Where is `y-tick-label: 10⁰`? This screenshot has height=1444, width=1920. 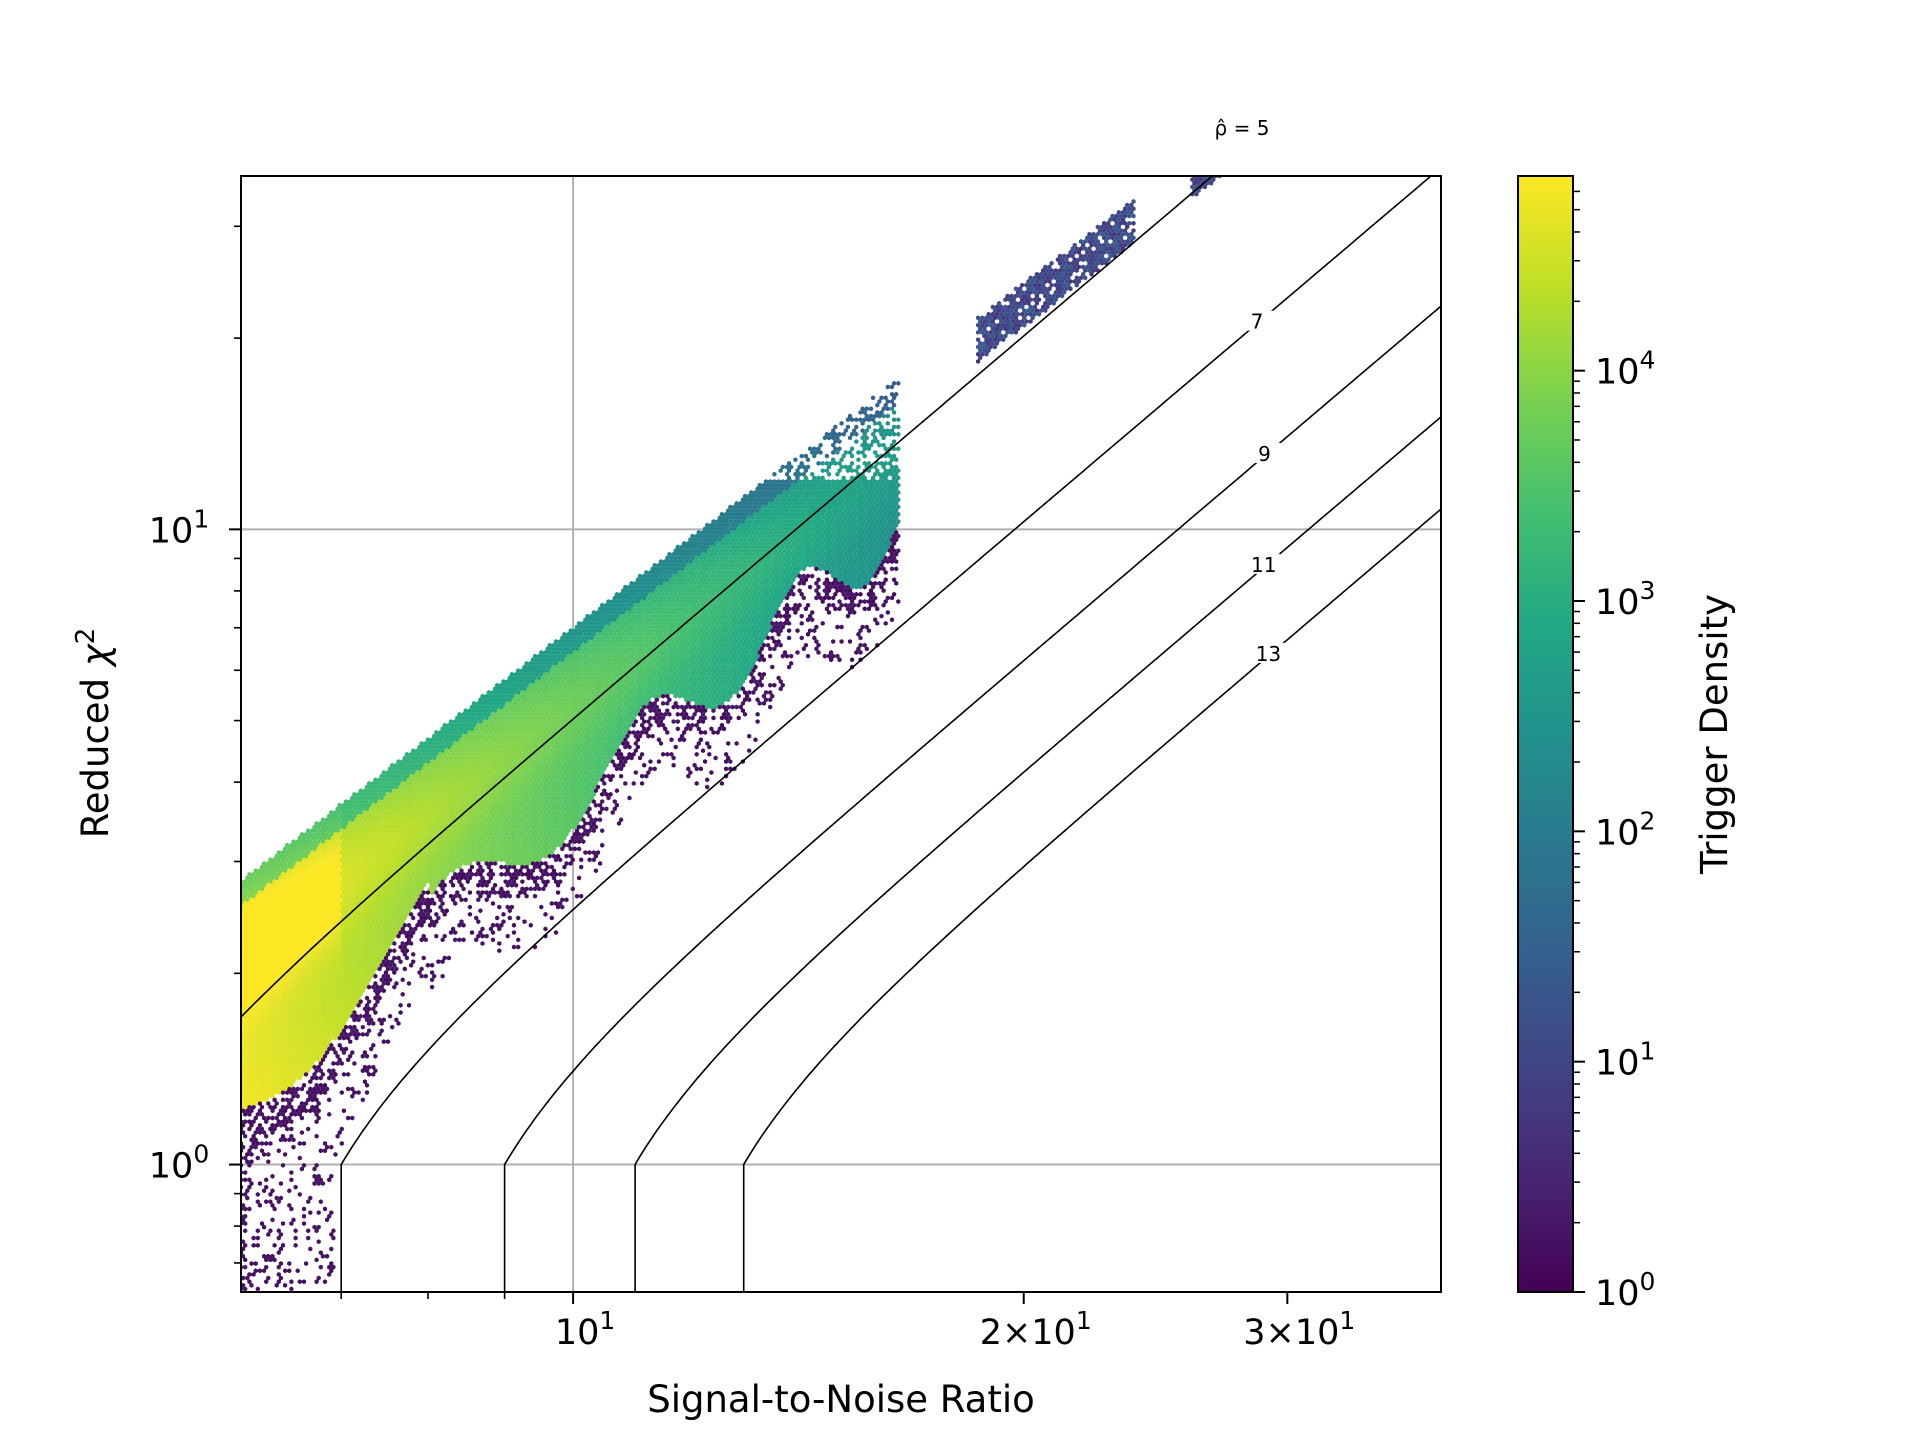
y-tick-label: 10⁰ is located at coordinates (179, 1163).